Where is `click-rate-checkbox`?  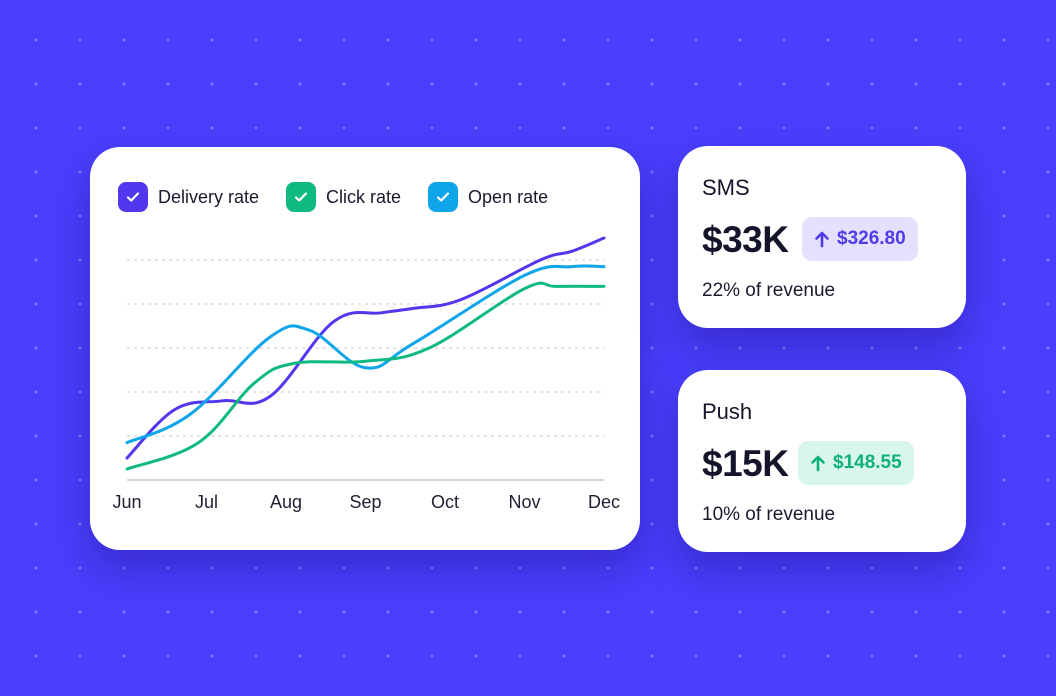
click-rate-checkbox is located at coordinates (301, 197).